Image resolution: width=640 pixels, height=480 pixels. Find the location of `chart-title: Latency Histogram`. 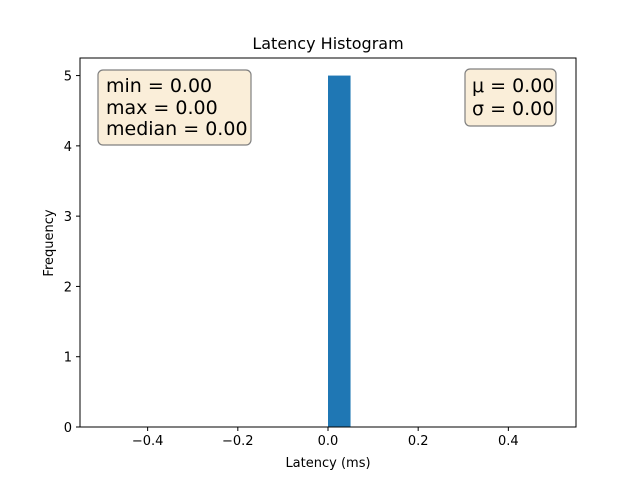

chart-title: Latency Histogram is located at coordinates (327, 43).